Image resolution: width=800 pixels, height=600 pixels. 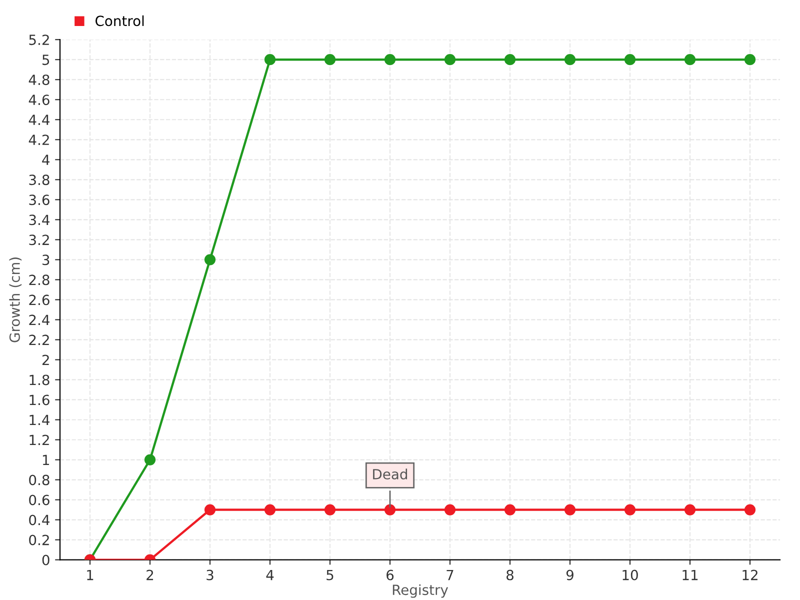 What do you see at coordinates (39, 339) in the screenshot?
I see `y-tick-label: 2.2` at bounding box center [39, 339].